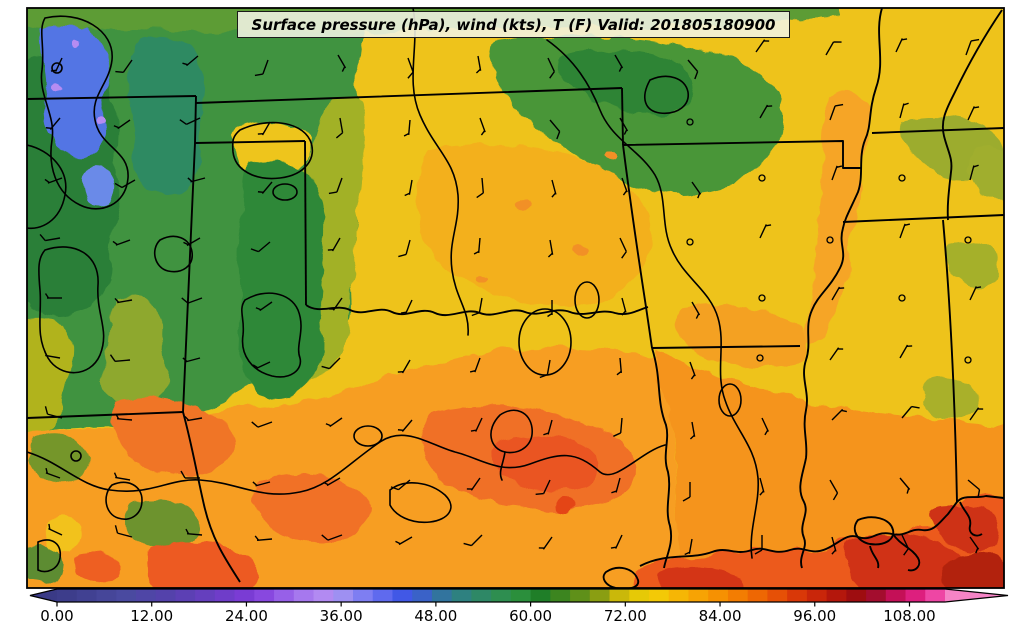  What do you see at coordinates (874, 531) in the screenshot?
I see `border-lake-pontchartrain` at bounding box center [874, 531].